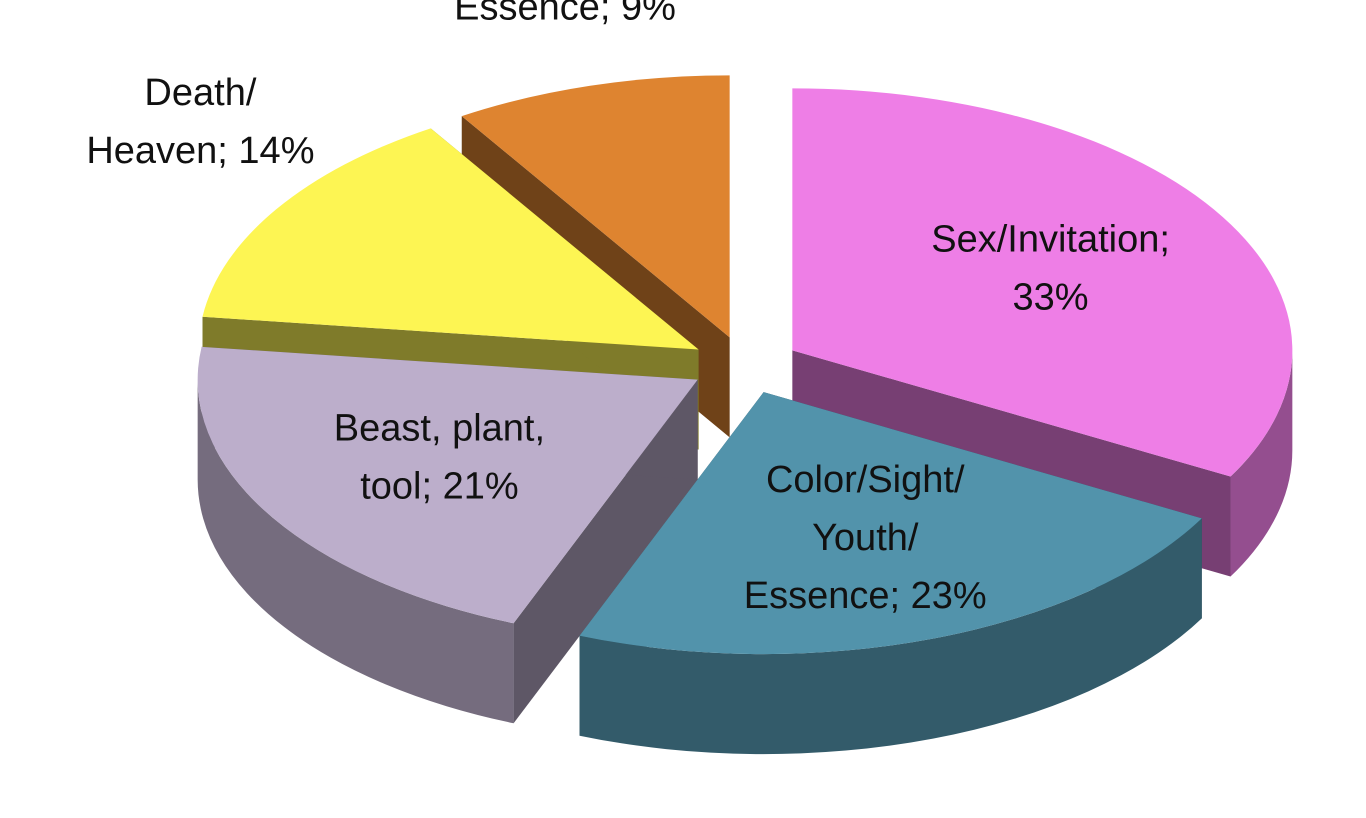 The height and width of the screenshot is (818, 1366). Describe the element at coordinates (439, 429) in the screenshot. I see `slice-label: Beast, plant,` at that location.